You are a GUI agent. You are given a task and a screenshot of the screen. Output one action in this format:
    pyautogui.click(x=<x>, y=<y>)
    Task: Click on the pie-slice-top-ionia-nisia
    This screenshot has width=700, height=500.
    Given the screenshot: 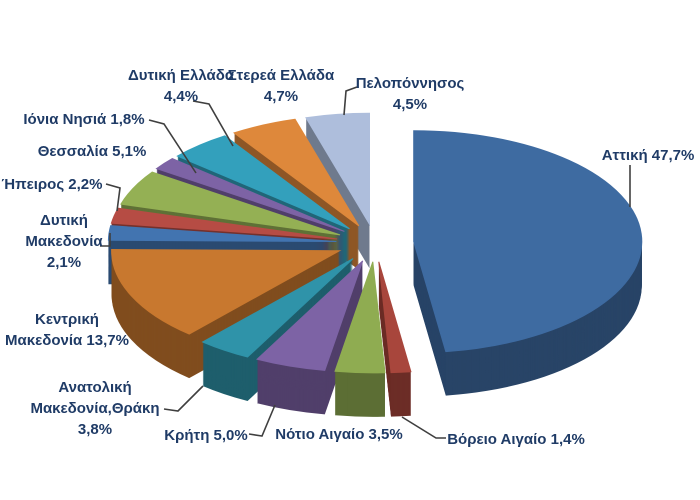 What is the action you would take?
    pyautogui.click(x=250, y=195)
    